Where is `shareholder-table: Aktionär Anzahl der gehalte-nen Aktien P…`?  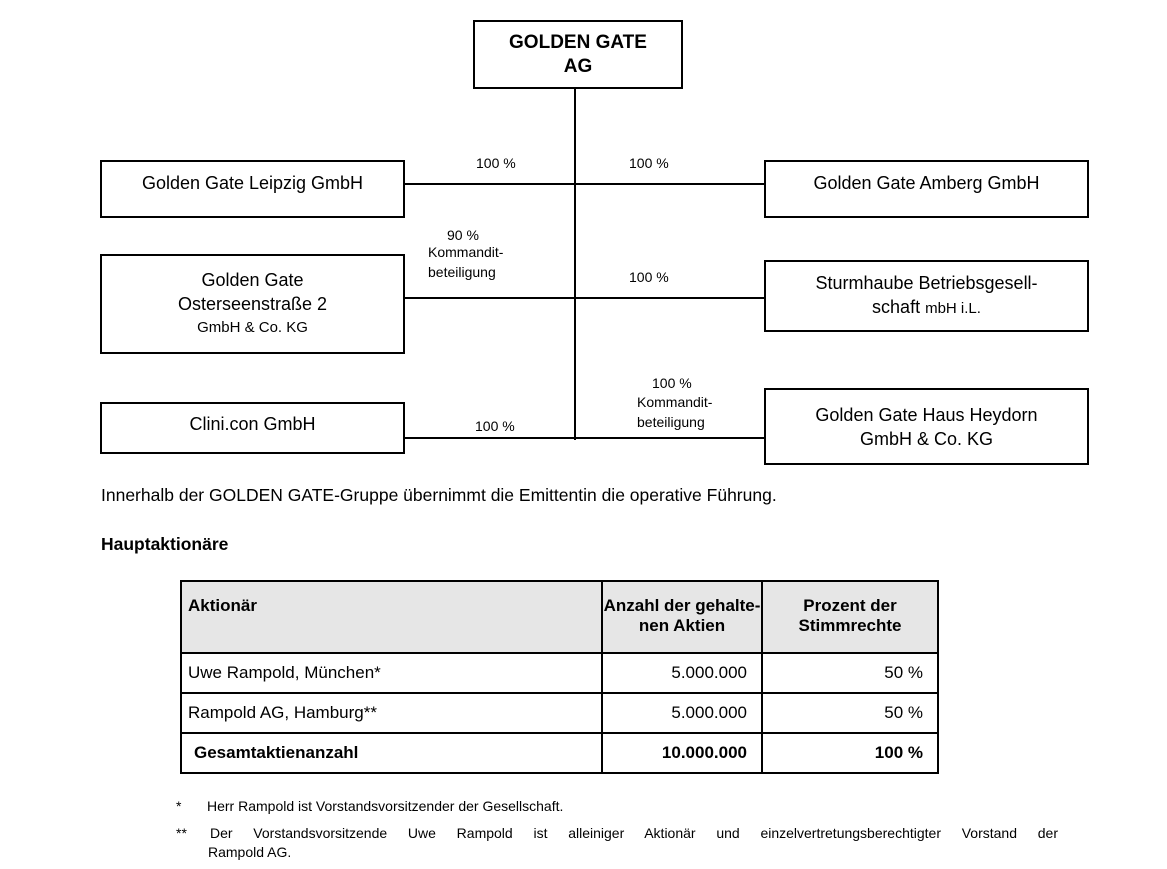
shareholder-table: Aktionär Anzahl der gehalte-nen Aktien P… is located at coordinates (559, 677).